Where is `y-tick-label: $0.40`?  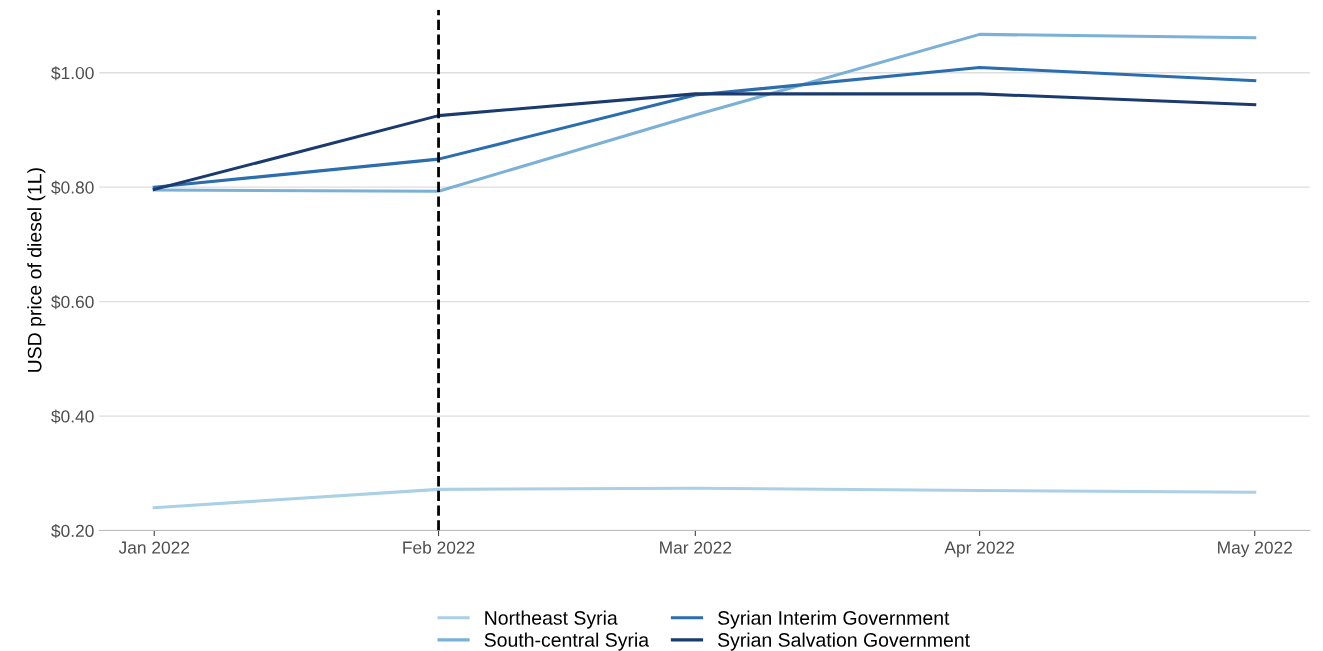 y-tick-label: $0.40 is located at coordinates (72, 416).